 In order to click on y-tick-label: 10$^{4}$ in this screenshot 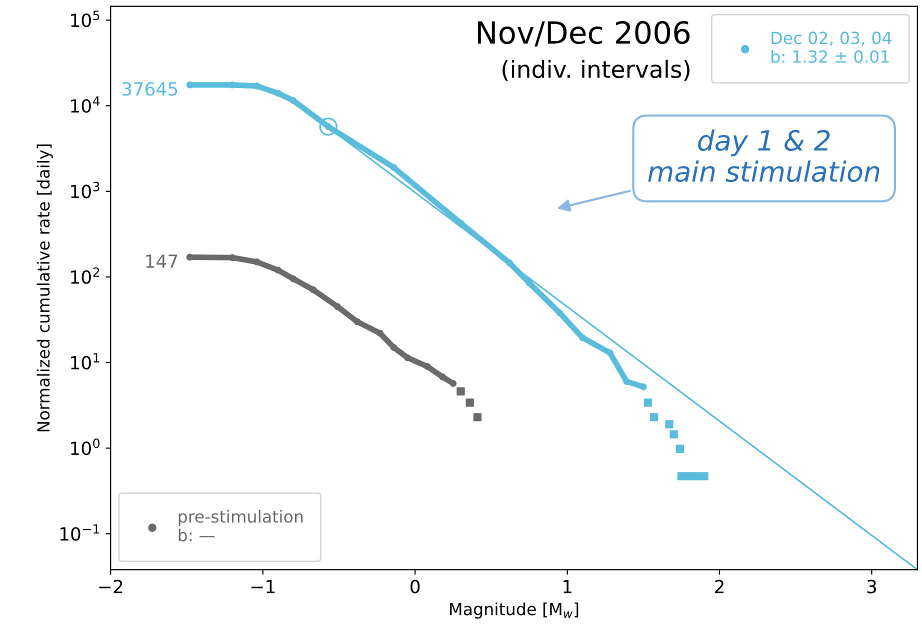, I will do `click(85, 104)`.